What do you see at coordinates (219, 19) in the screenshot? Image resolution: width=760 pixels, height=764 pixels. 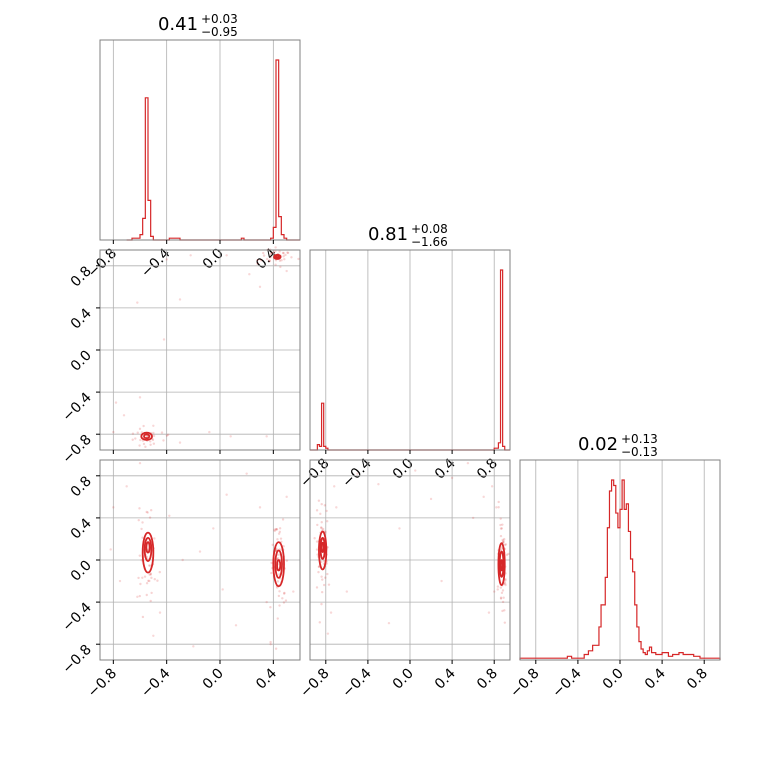 I see `marginal-title-upper: +0.03` at bounding box center [219, 19].